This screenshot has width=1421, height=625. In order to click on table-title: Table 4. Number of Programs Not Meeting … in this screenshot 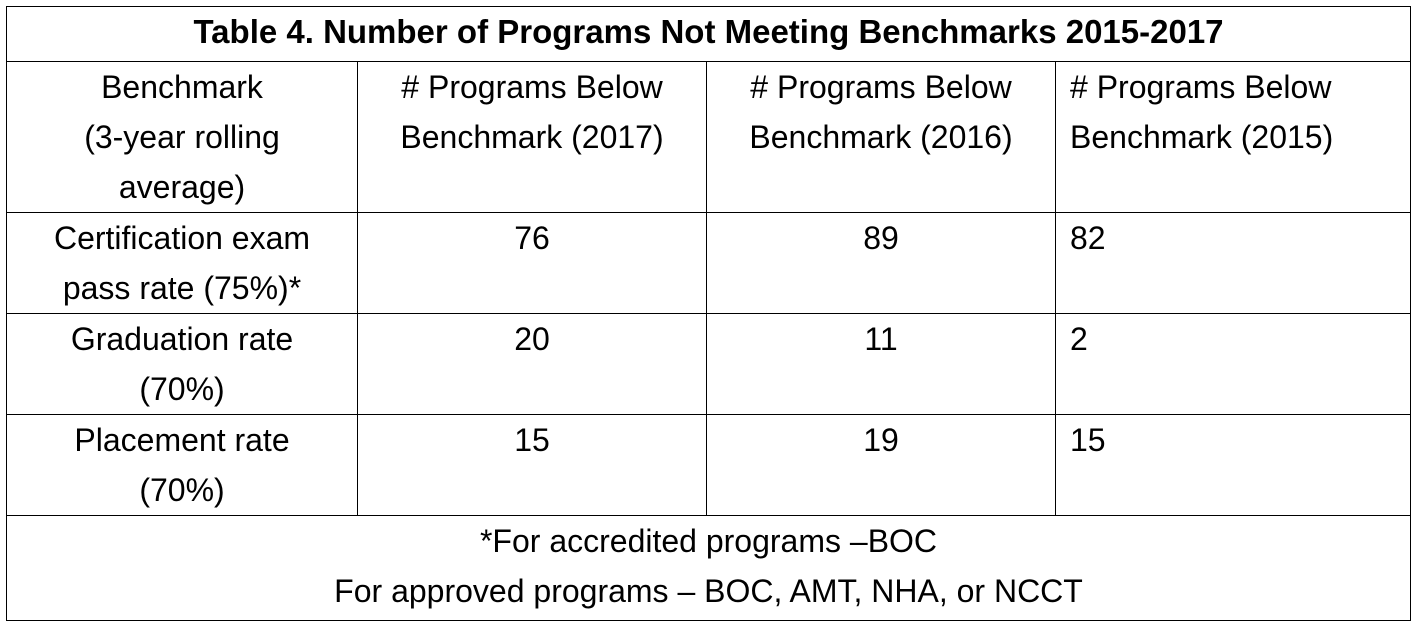, I will do `click(708, 34)`.